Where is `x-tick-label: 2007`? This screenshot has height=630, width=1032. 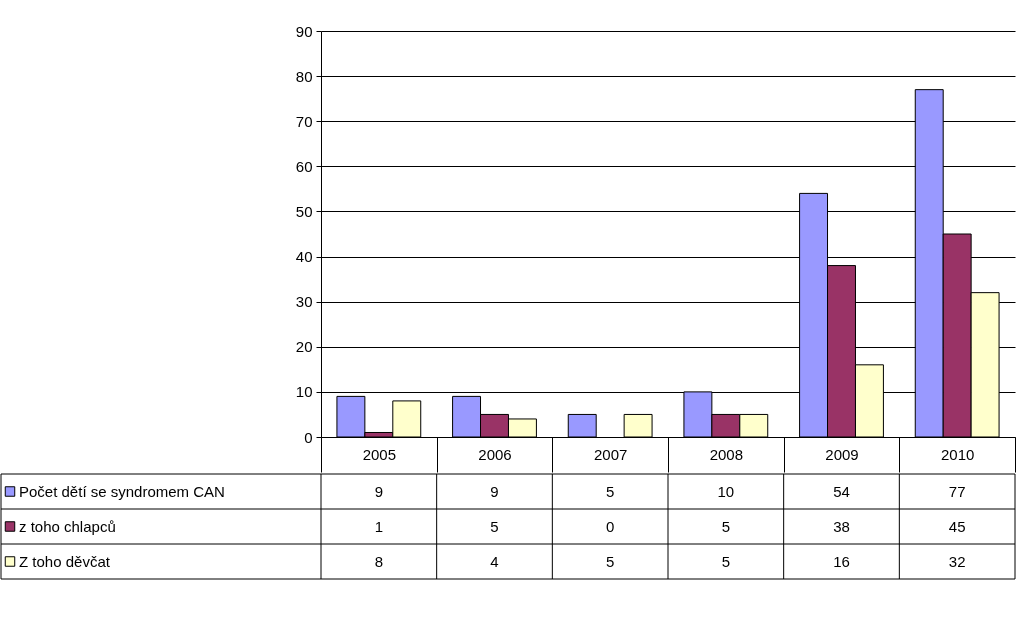
x-tick-label: 2007 is located at coordinates (610, 454).